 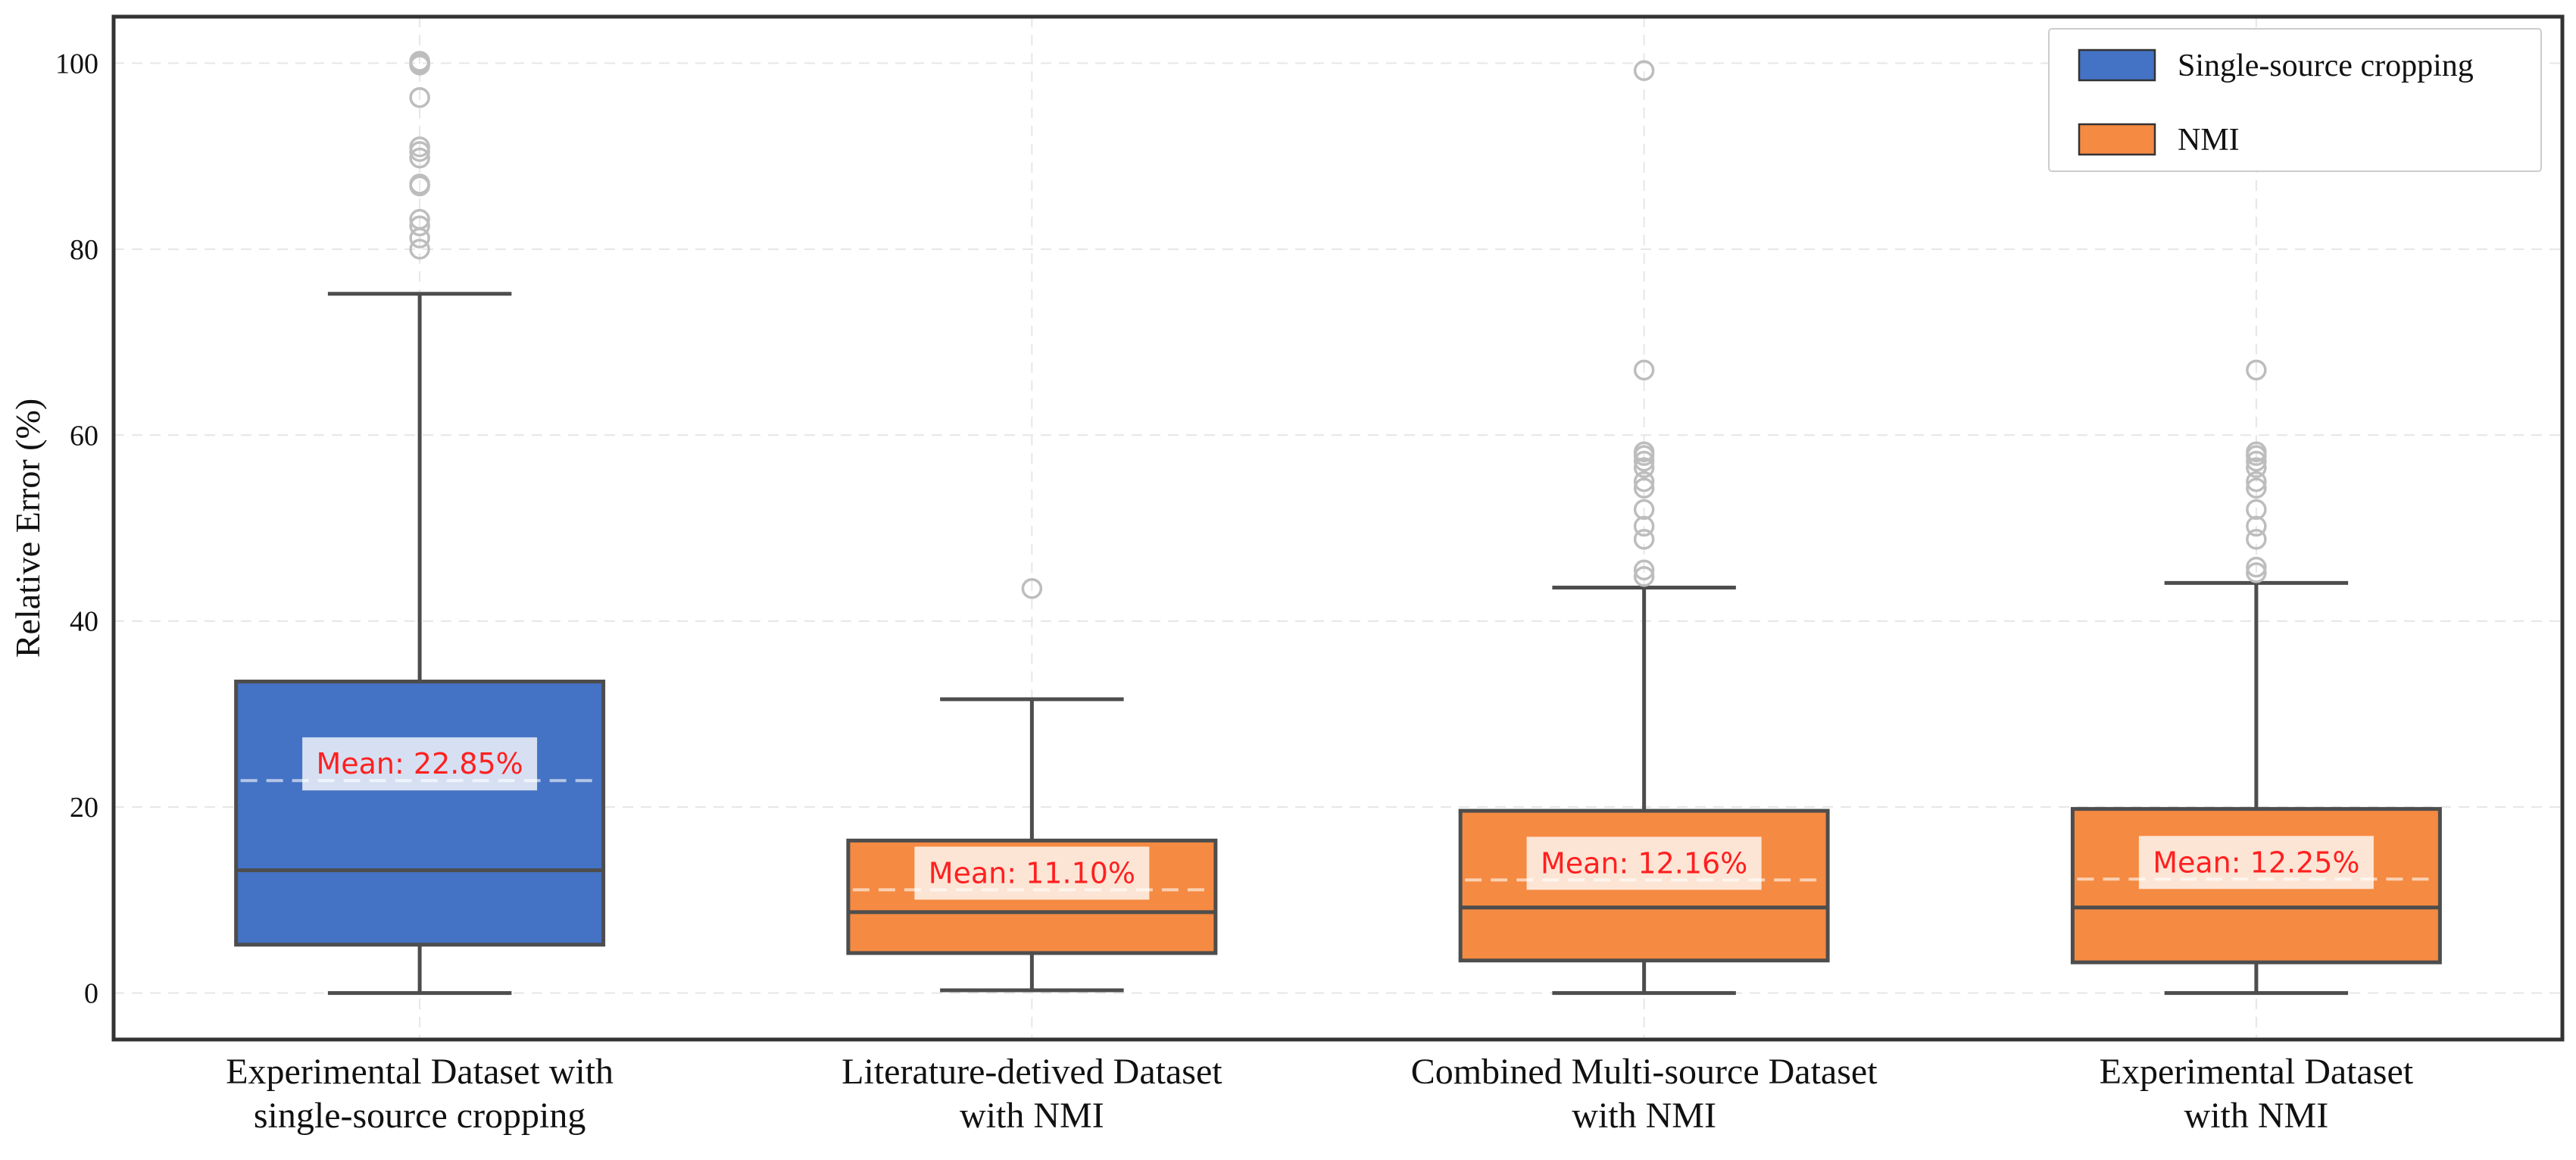 I want to click on box-group: Mean: 12.25%, so click(x=2256, y=677).